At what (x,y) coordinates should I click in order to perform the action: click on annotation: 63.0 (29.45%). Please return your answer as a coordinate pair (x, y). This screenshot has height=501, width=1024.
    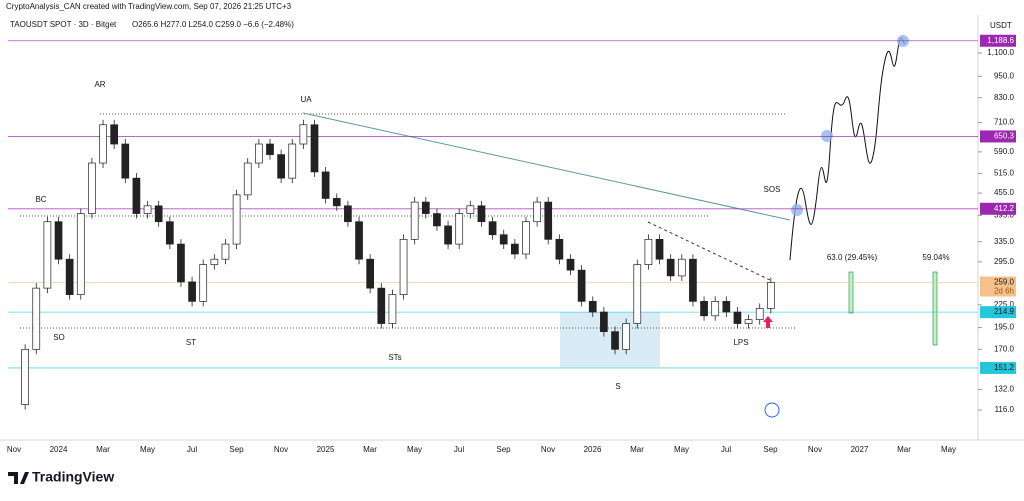
    Looking at the image, I should click on (852, 257).